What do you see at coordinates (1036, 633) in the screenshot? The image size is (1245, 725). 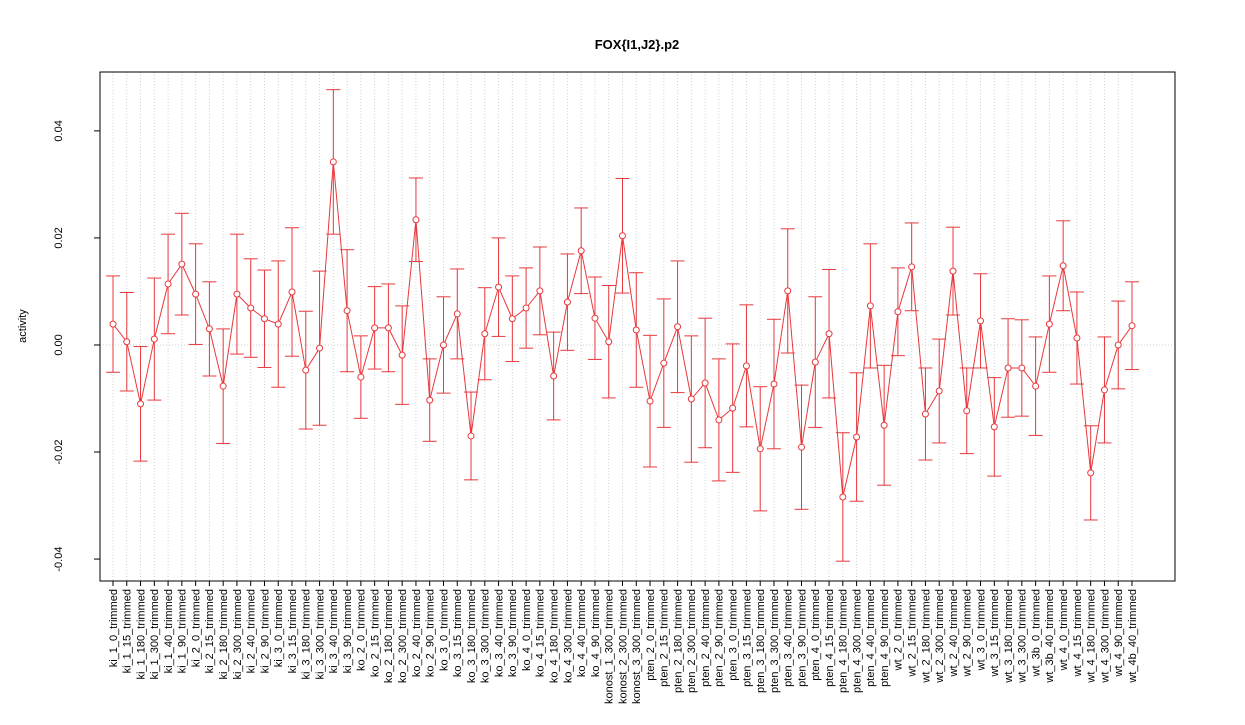 I see `x-tick-label: wt_3b_0_trimmed` at bounding box center [1036, 633].